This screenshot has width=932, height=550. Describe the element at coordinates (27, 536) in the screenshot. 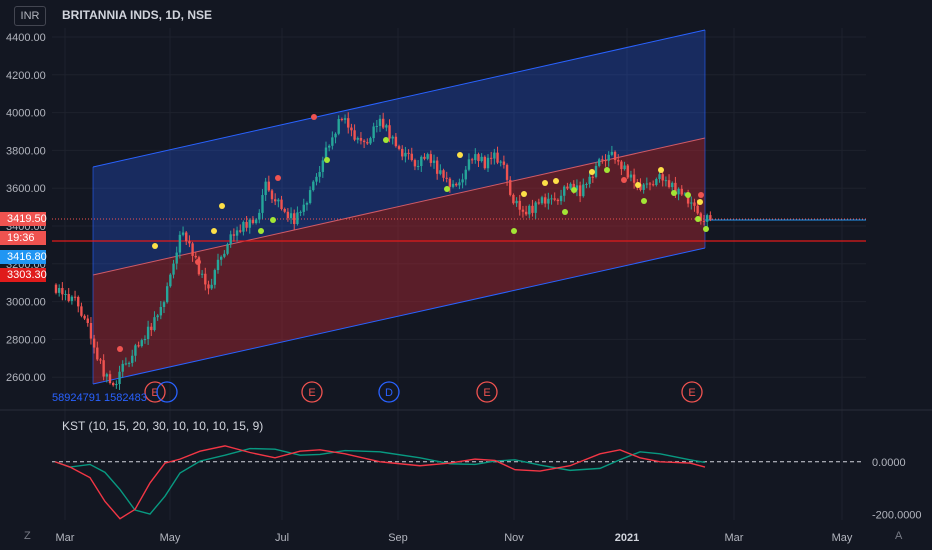

I see `zoom-button: Z` at that location.